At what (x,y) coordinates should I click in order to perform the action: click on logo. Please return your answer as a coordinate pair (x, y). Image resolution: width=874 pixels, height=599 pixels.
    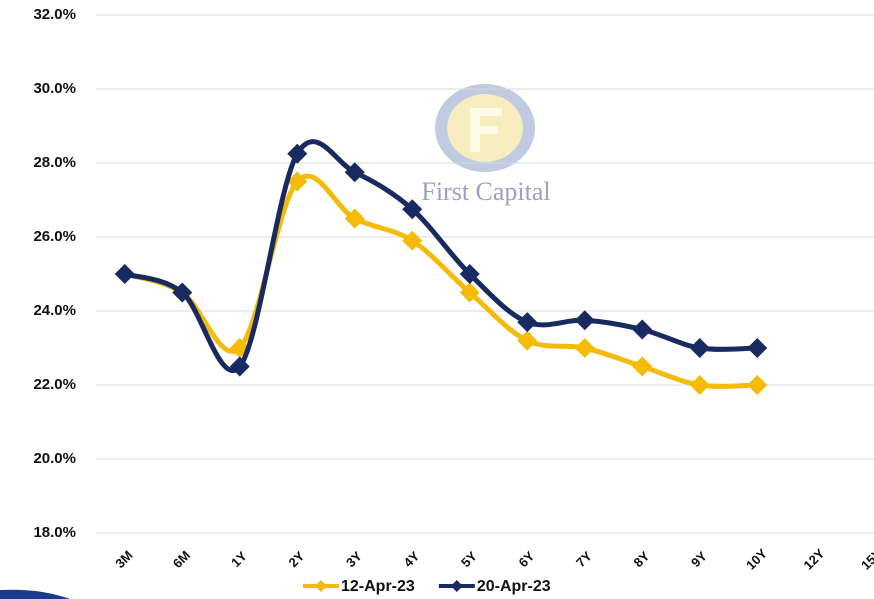
    Looking at the image, I should click on (485, 128).